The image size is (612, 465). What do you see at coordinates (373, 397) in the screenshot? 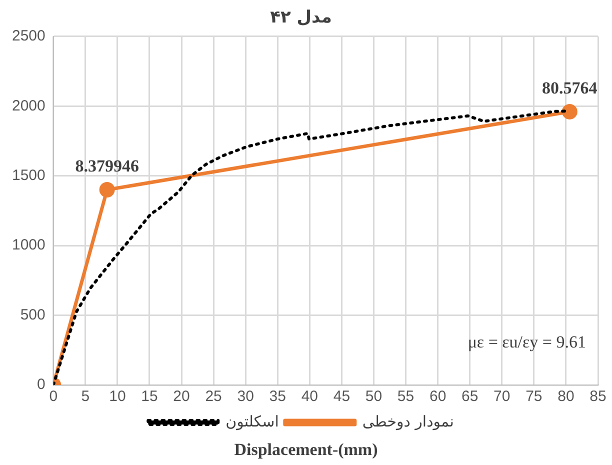
I see `x-tick-label: 50` at bounding box center [373, 397].